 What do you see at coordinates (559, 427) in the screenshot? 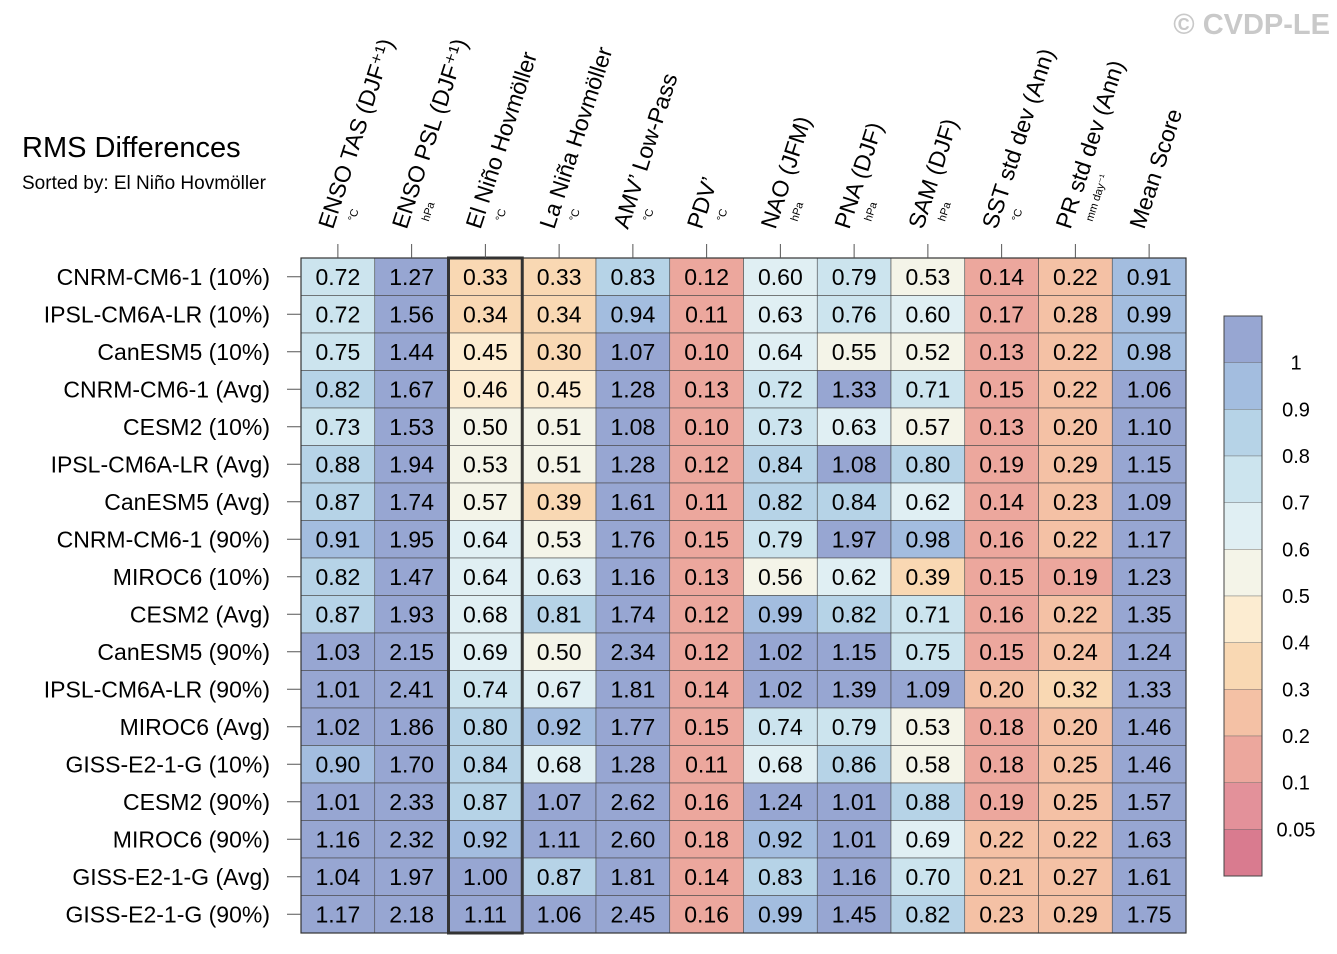
I see `cell-value: 0.51` at bounding box center [559, 427].